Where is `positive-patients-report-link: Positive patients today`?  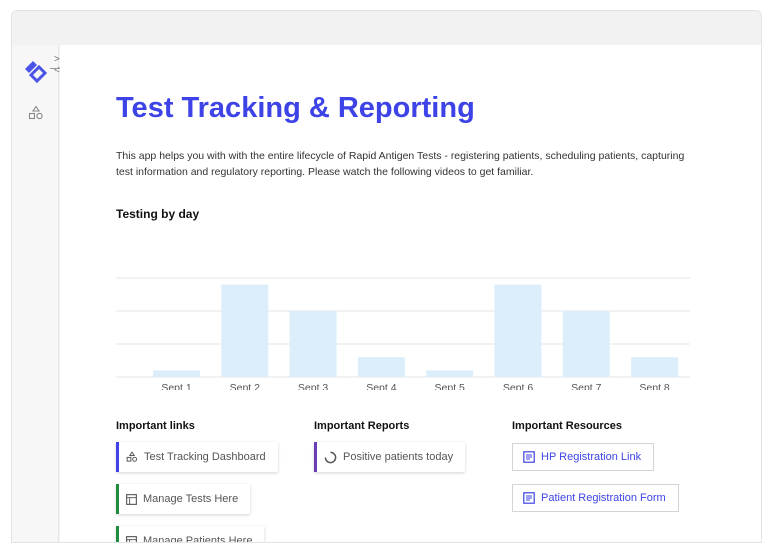 positive-patients-report-link: Positive patients today is located at coordinates (390, 457).